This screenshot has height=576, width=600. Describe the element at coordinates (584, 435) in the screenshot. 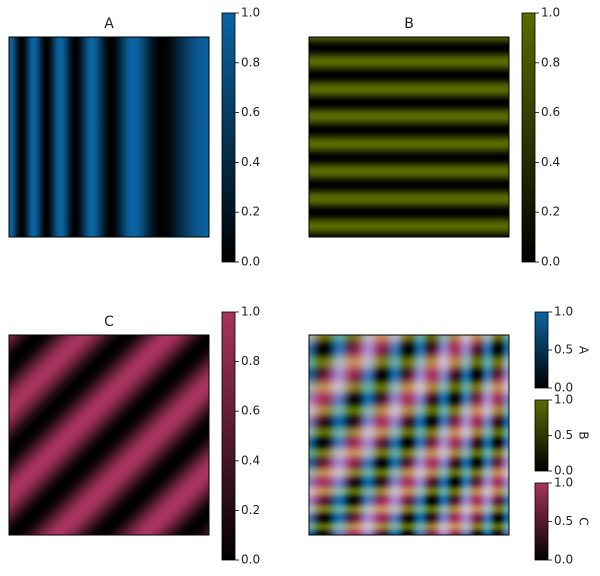

I see `colorbar-label: B` at that location.